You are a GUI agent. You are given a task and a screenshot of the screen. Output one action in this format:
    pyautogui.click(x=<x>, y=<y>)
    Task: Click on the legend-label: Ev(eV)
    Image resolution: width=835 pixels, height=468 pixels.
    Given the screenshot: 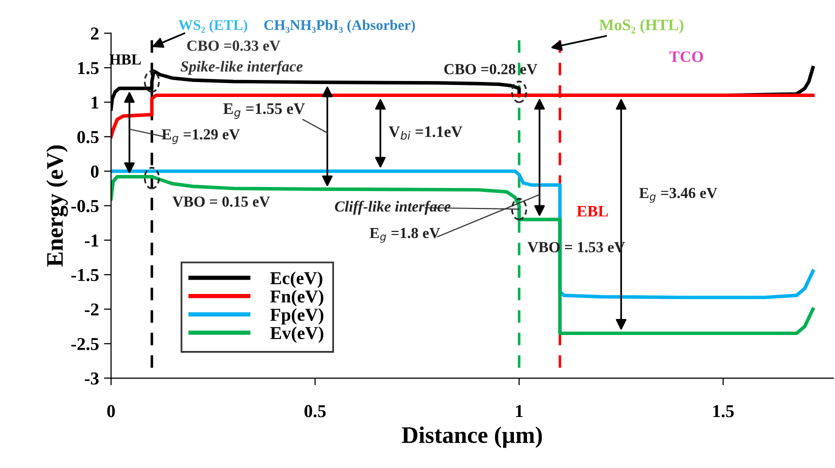 What is the action you would take?
    pyautogui.click(x=297, y=334)
    